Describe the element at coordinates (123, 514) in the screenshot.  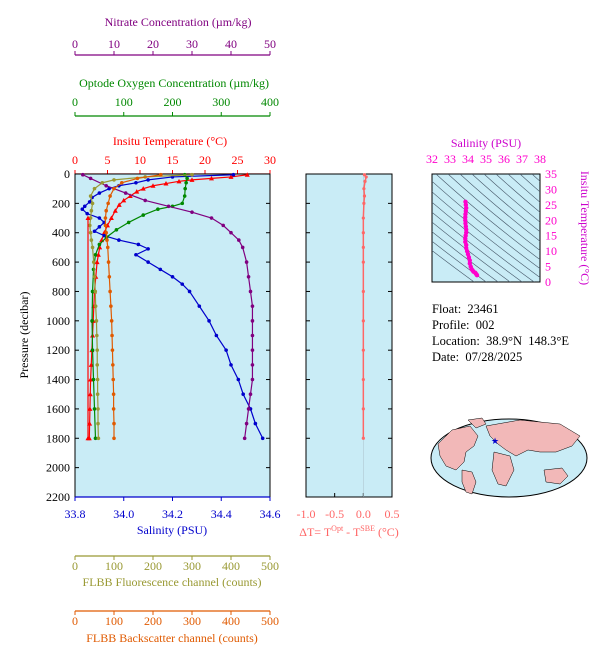
I see `salinity-tick-label: 34.0` at that location.